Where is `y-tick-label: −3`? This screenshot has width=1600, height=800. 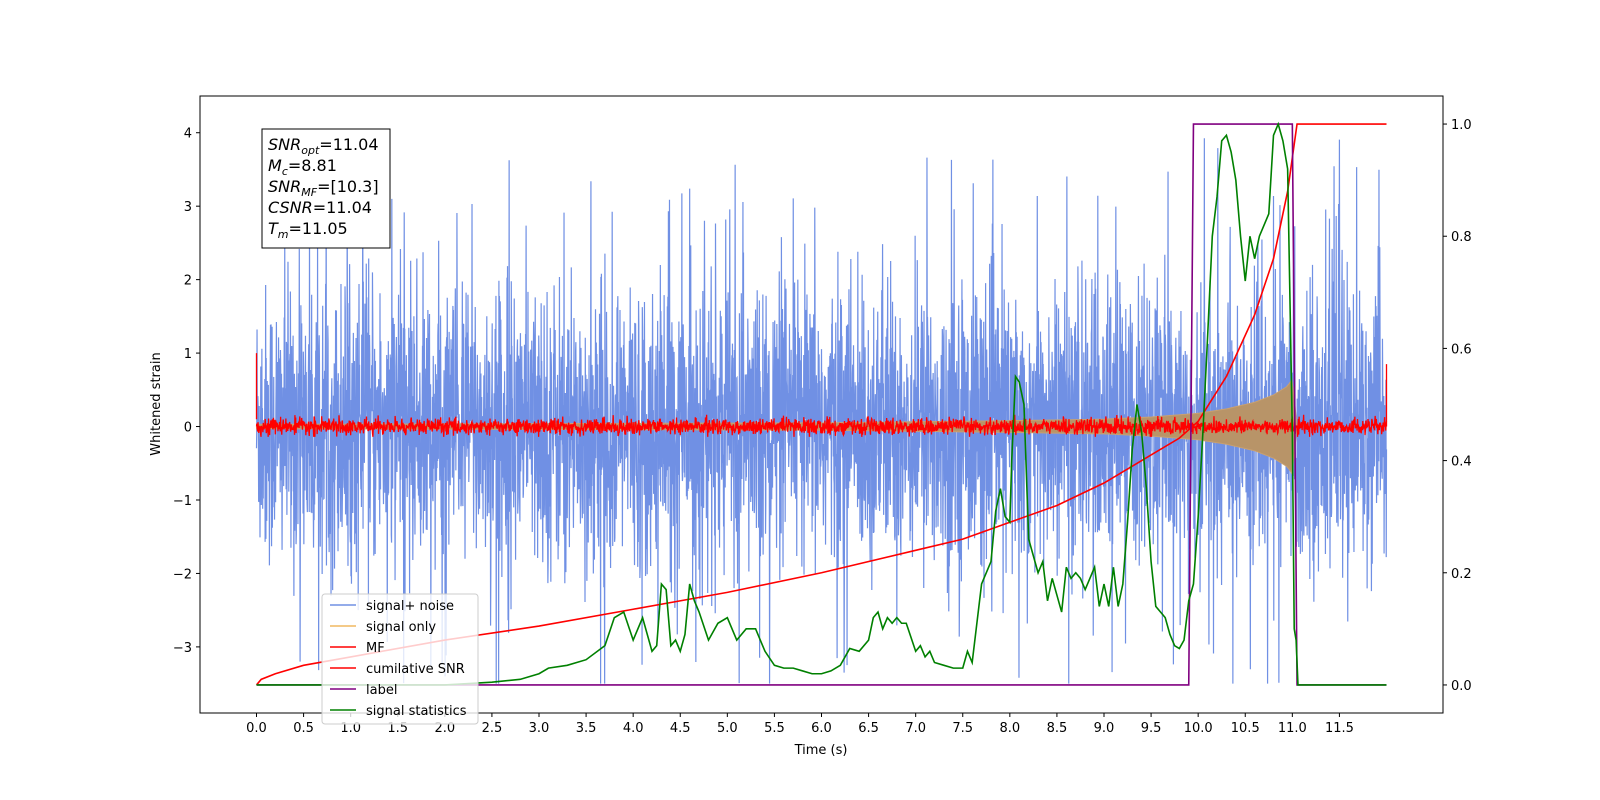 y-tick-label: −3 is located at coordinates (182, 648).